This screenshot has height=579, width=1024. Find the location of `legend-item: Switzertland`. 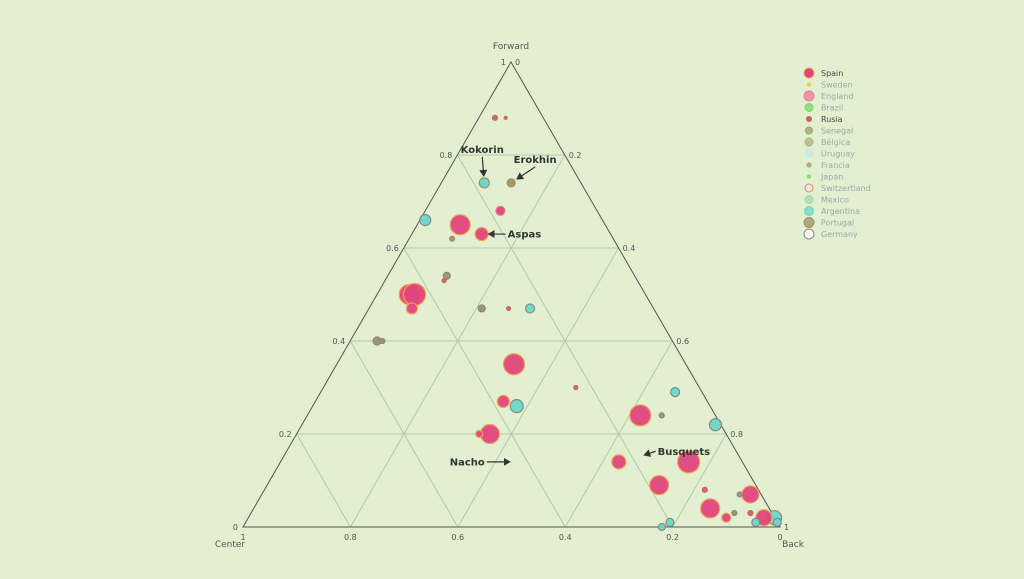

legend-item: Switzertland is located at coordinates (837, 188).